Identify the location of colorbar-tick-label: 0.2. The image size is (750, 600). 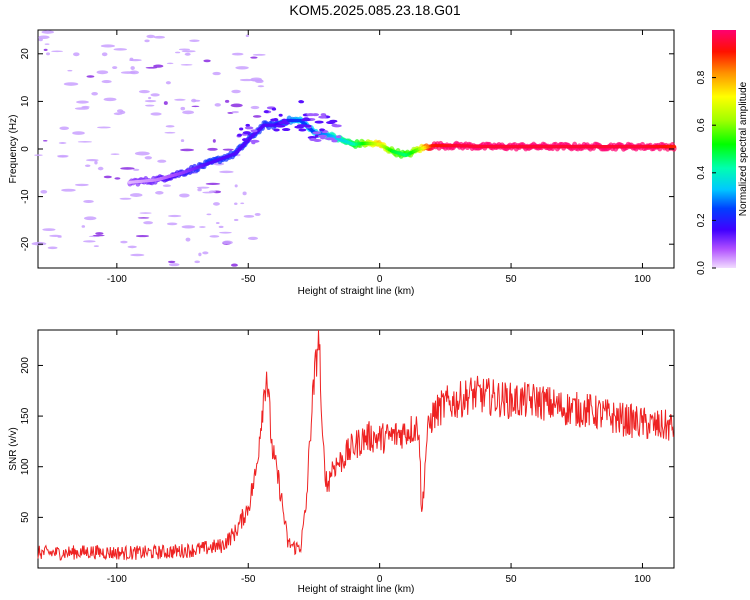
(701, 220).